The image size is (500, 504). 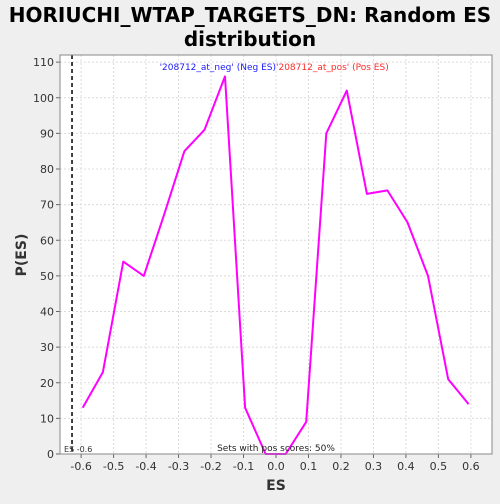 I want to click on x-tick-label: 0.1, so click(x=309, y=466).